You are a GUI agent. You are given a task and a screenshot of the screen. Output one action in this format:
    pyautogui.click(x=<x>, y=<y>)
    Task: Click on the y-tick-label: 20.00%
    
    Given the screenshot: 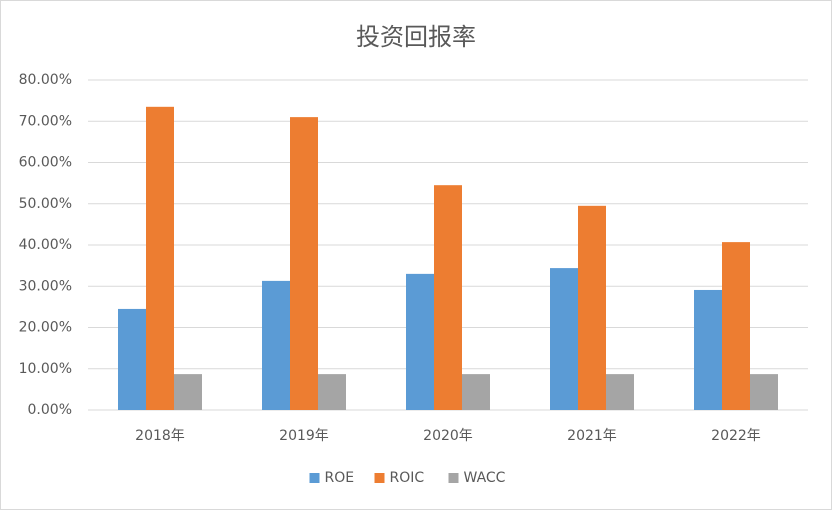 What is the action you would take?
    pyautogui.click(x=45, y=328)
    